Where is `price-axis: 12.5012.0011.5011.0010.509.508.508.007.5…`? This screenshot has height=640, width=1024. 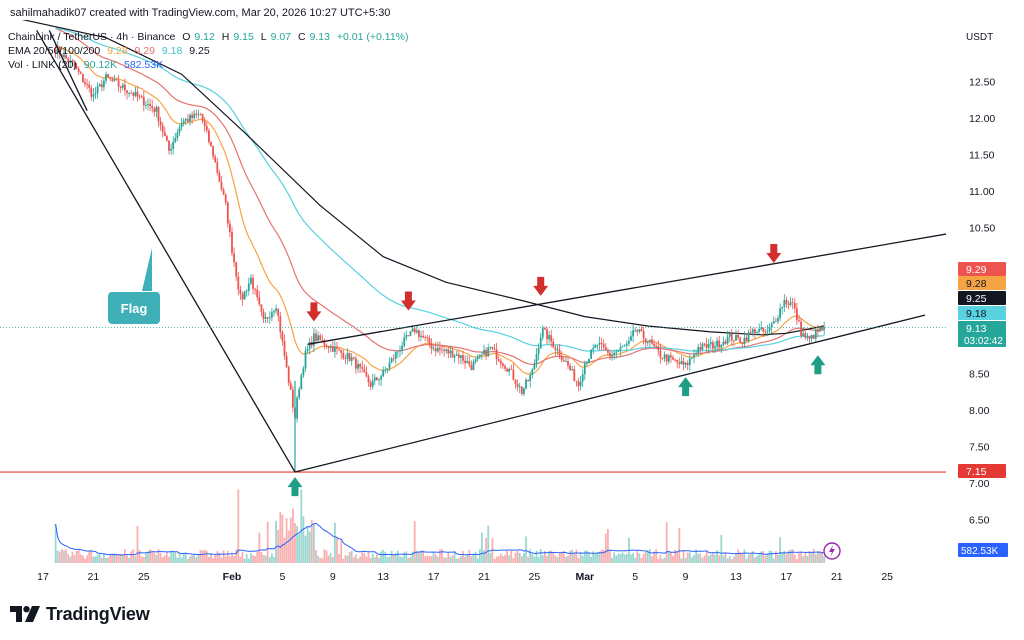 price-axis: 12.5012.0011.5011.0010.509.508.508.007.5… is located at coordinates (982, 302).